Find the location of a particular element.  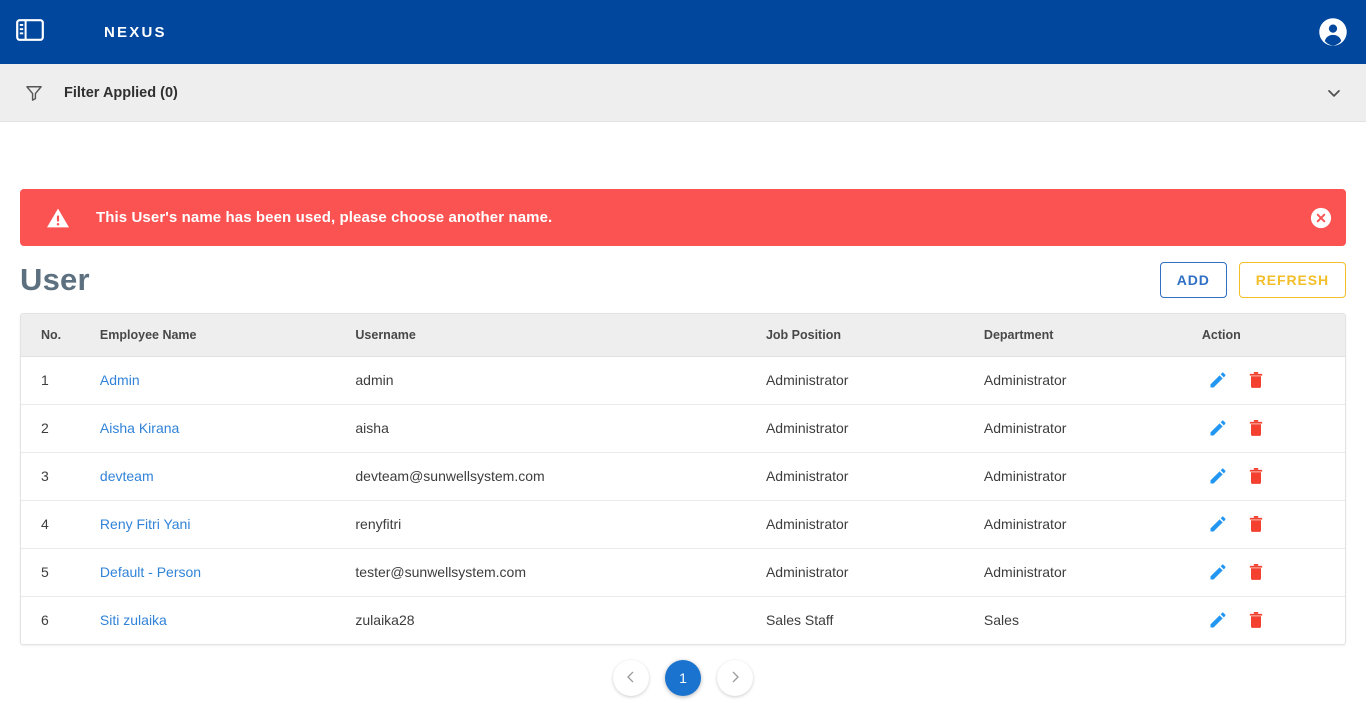

pagination-next-button is located at coordinates (735, 678).